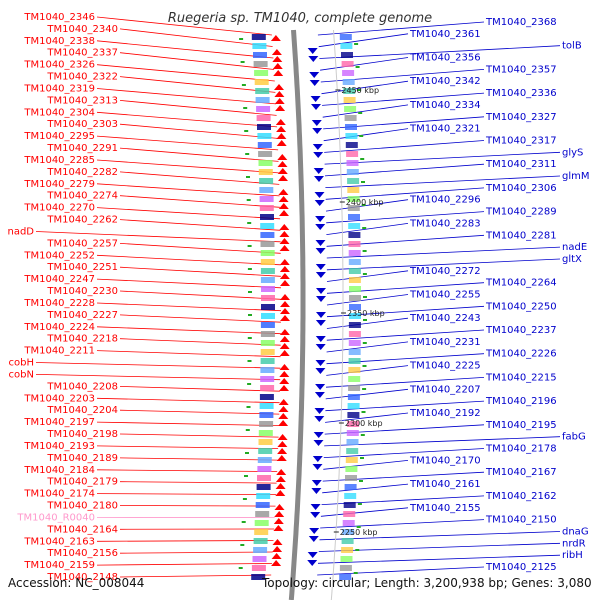 The image size is (600, 600). What do you see at coordinates (521, 401) in the screenshot?
I see `reverse-gene-label: TM1040_2196` at bounding box center [521, 401].